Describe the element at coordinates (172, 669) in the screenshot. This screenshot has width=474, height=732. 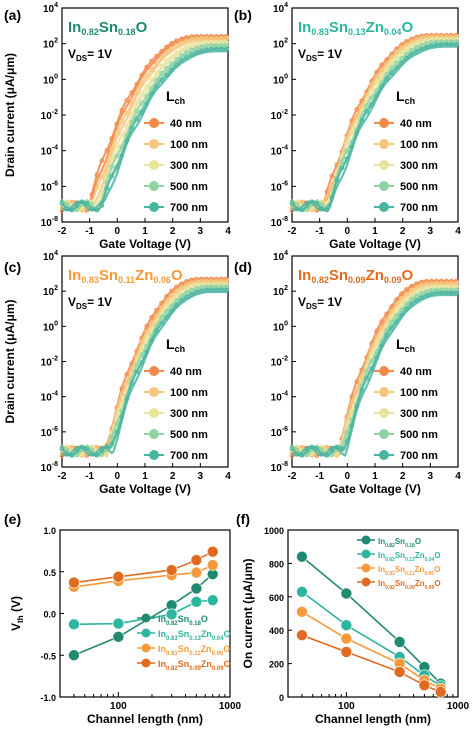
I see `formula-subscript: 0.82` at that location.